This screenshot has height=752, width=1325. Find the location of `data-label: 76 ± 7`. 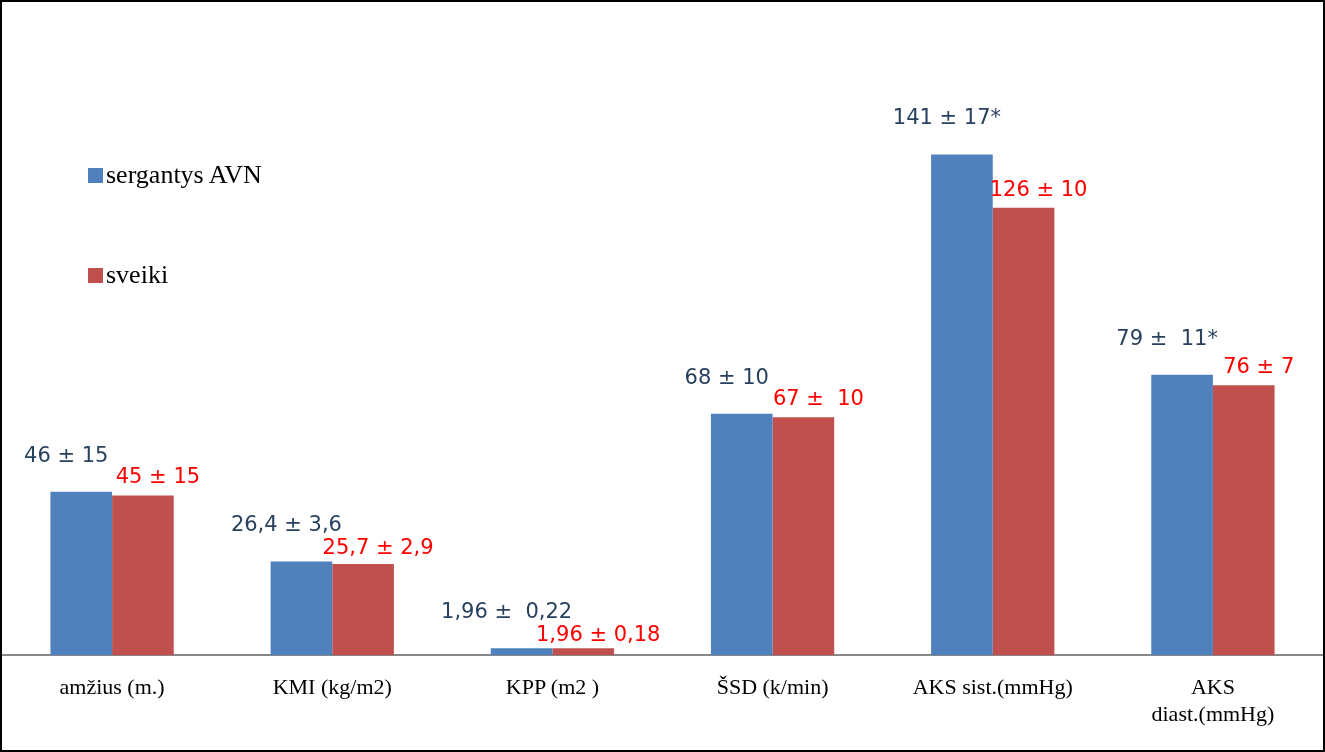

data-label: 76 ± 7 is located at coordinates (1259, 366).